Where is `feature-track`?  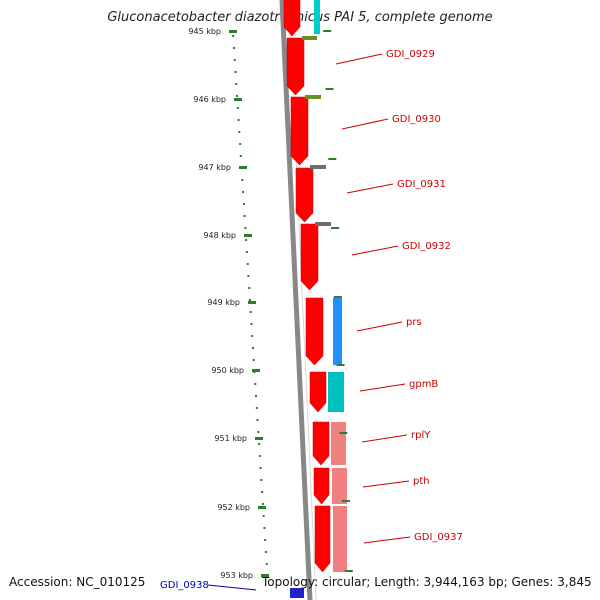
feature-track is located at coordinates (318, 299).